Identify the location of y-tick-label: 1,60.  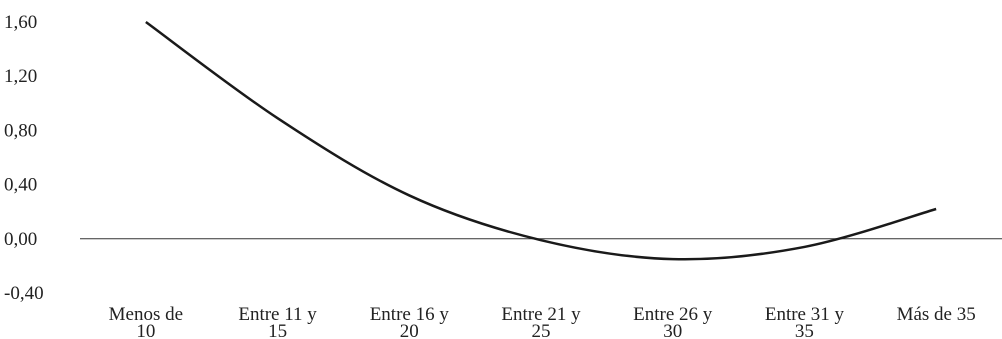
(20, 22).